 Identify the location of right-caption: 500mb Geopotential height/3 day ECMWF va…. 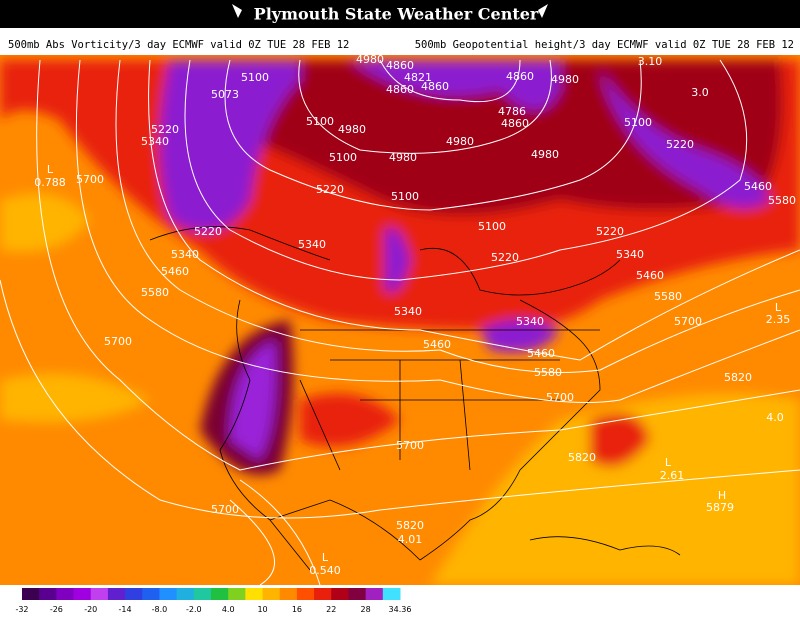
(604, 45).